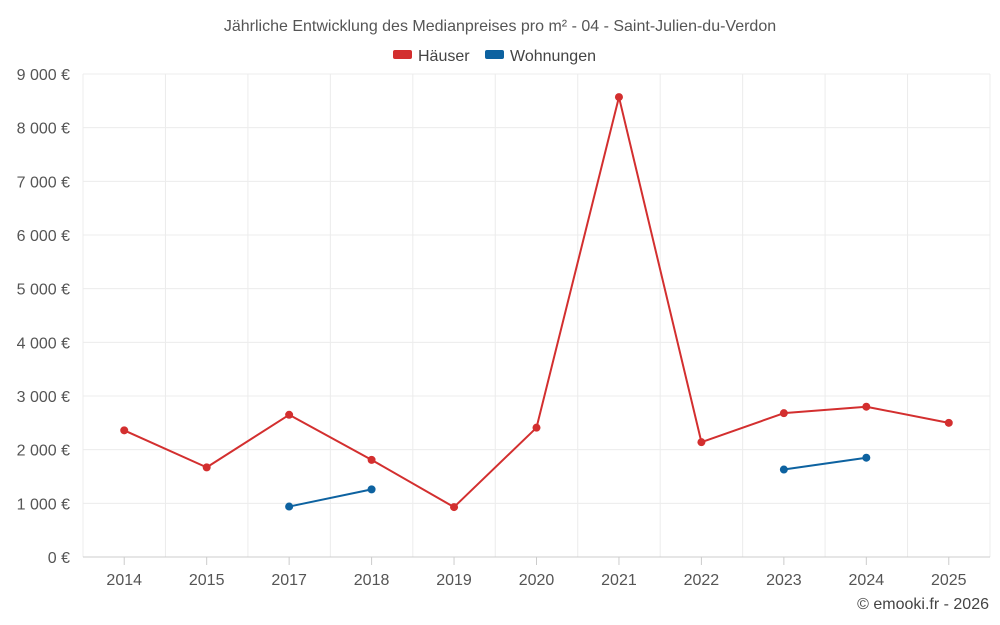 The image size is (1000, 625). I want to click on y-tick-label: 0 €, so click(59, 558).